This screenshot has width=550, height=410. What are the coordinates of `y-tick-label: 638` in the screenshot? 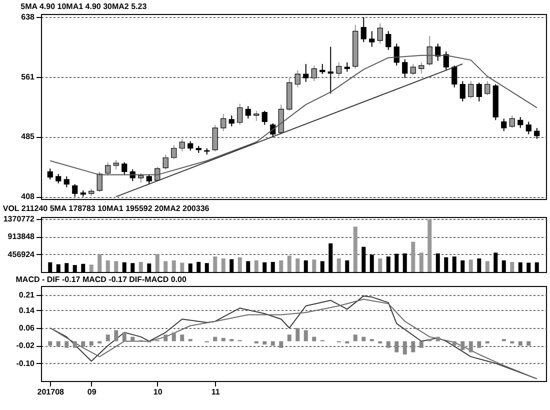 It's located at (28, 17).